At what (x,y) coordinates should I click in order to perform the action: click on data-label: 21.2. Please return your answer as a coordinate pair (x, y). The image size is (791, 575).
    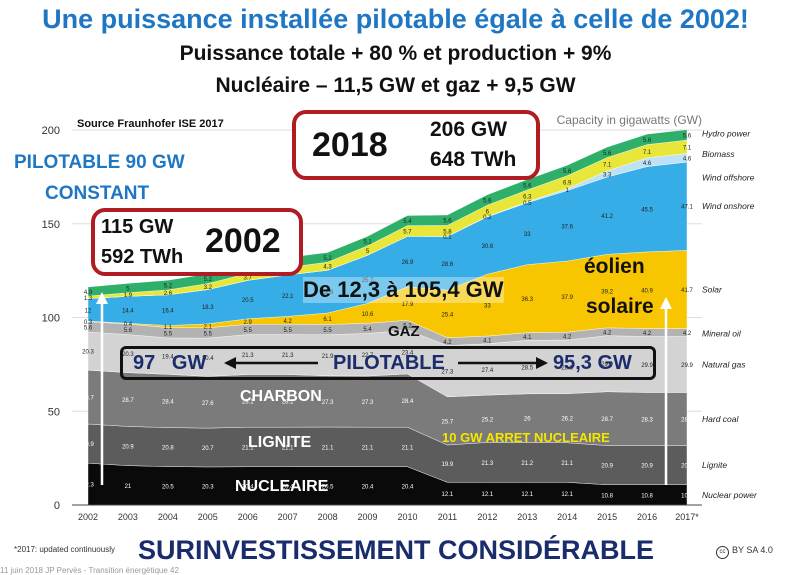
    Looking at the image, I should click on (527, 464).